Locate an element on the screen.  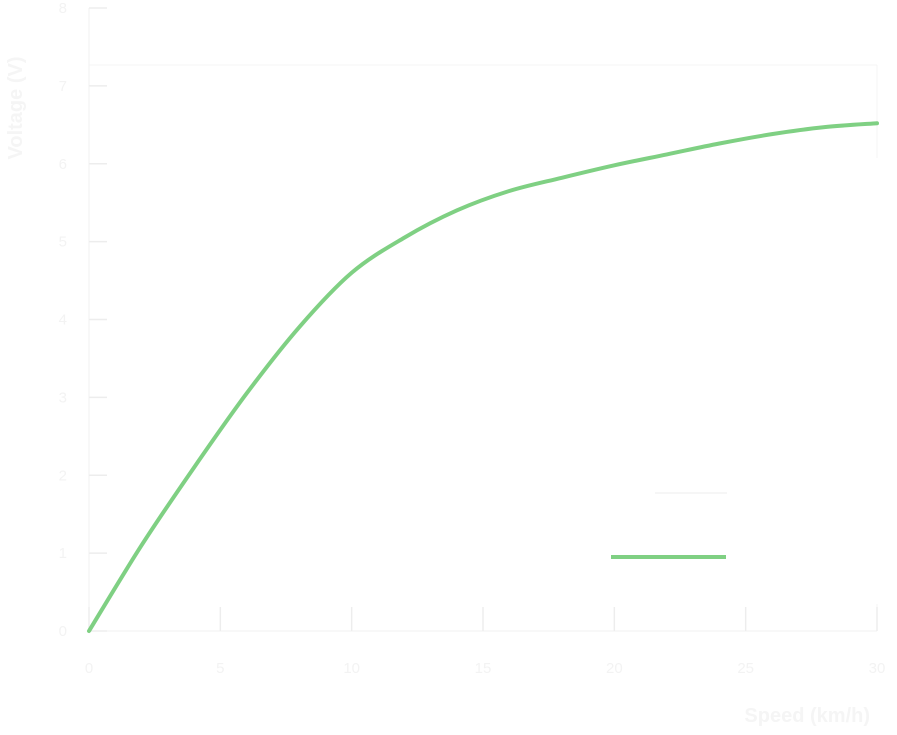
y-tick-label: 2 is located at coordinates (63, 475).